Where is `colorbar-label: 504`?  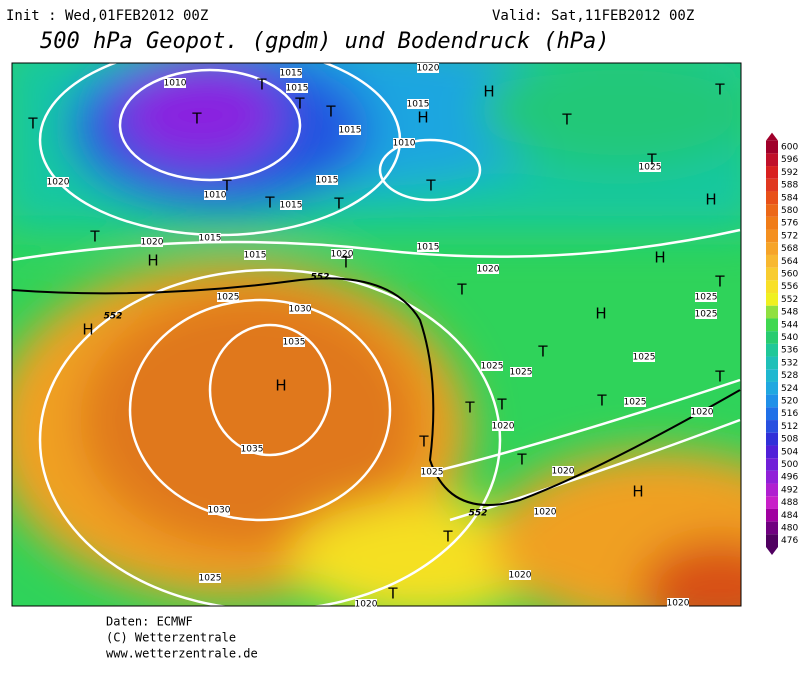 colorbar-label: 504 is located at coordinates (789, 452).